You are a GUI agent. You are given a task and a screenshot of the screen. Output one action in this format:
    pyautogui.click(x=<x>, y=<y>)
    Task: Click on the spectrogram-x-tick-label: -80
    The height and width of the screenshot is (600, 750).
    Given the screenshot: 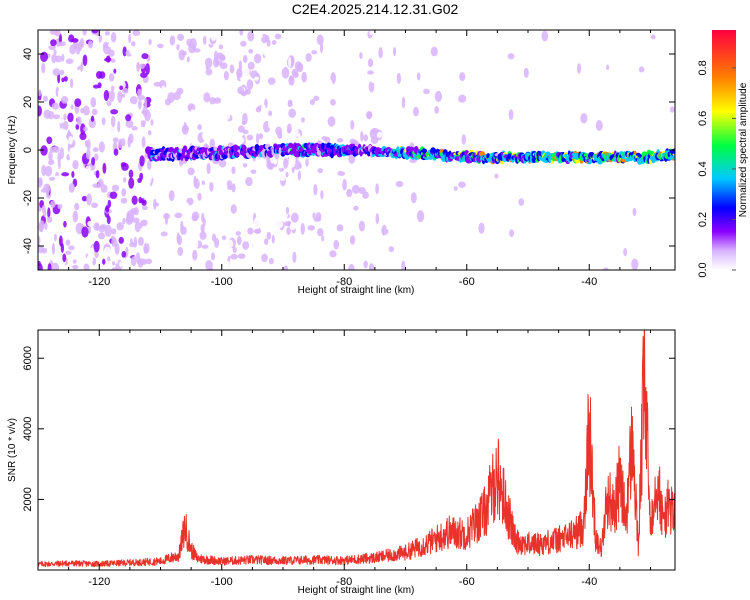 What is the action you would take?
    pyautogui.click(x=344, y=282)
    